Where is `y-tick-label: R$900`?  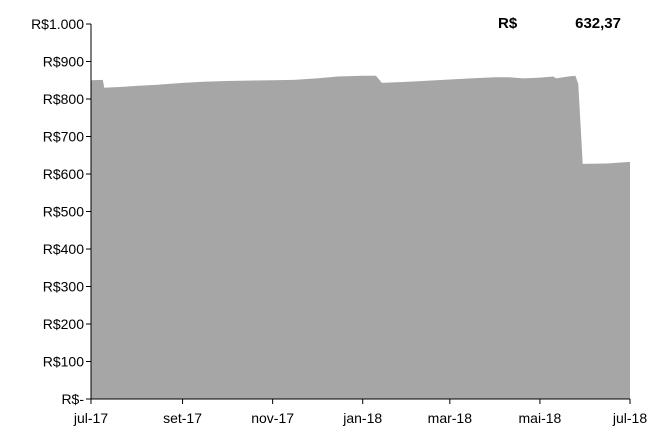 y-tick-label: R$900 is located at coordinates (63, 62).